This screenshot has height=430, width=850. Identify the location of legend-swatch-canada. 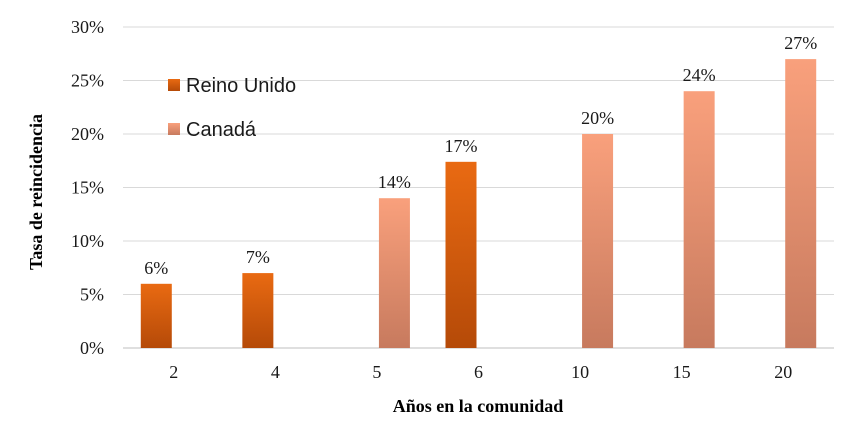
(174, 129).